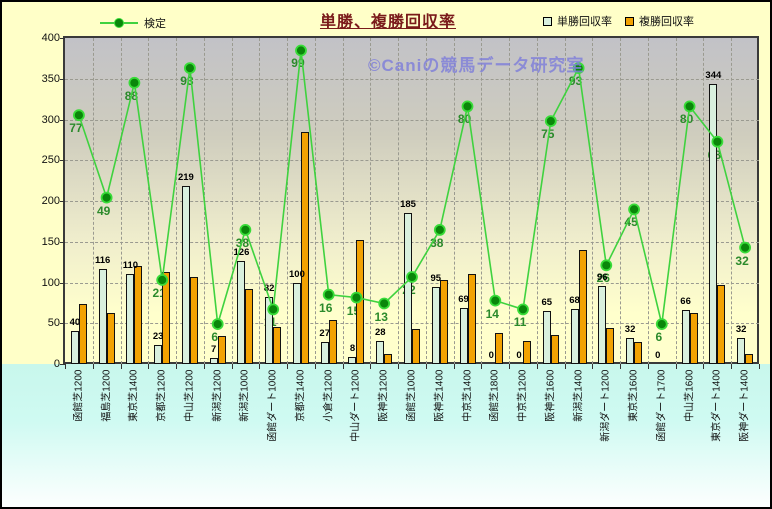 This screenshot has width=772, height=509. I want to click on tansho-value-label: 82, so click(269, 289).